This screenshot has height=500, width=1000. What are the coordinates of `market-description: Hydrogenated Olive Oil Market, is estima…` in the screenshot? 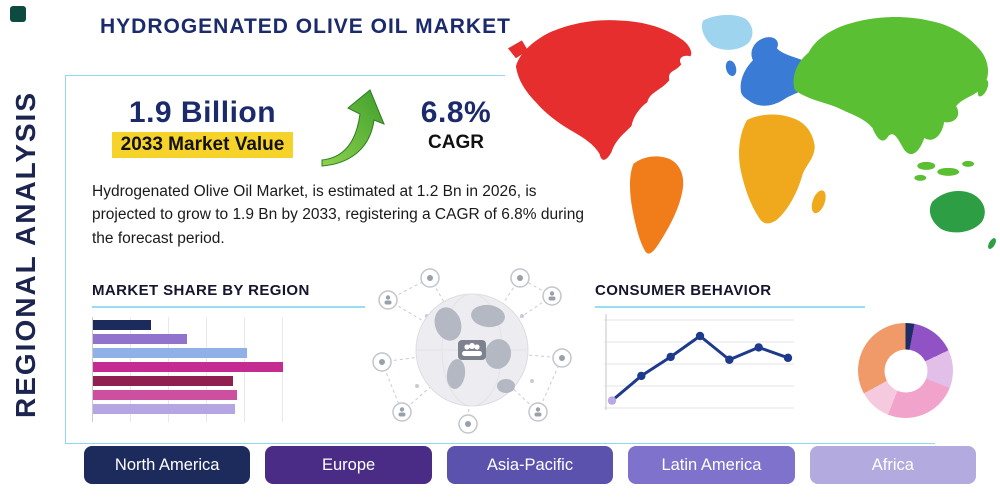 It's located at (338, 215).